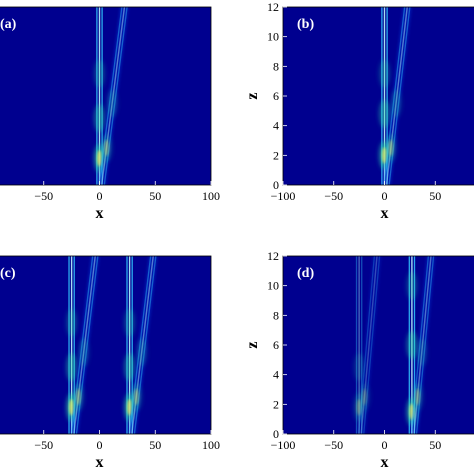 This screenshot has height=474, width=474. Describe the element at coordinates (305, 24) in the screenshot. I see `panel-label: (b)` at that location.